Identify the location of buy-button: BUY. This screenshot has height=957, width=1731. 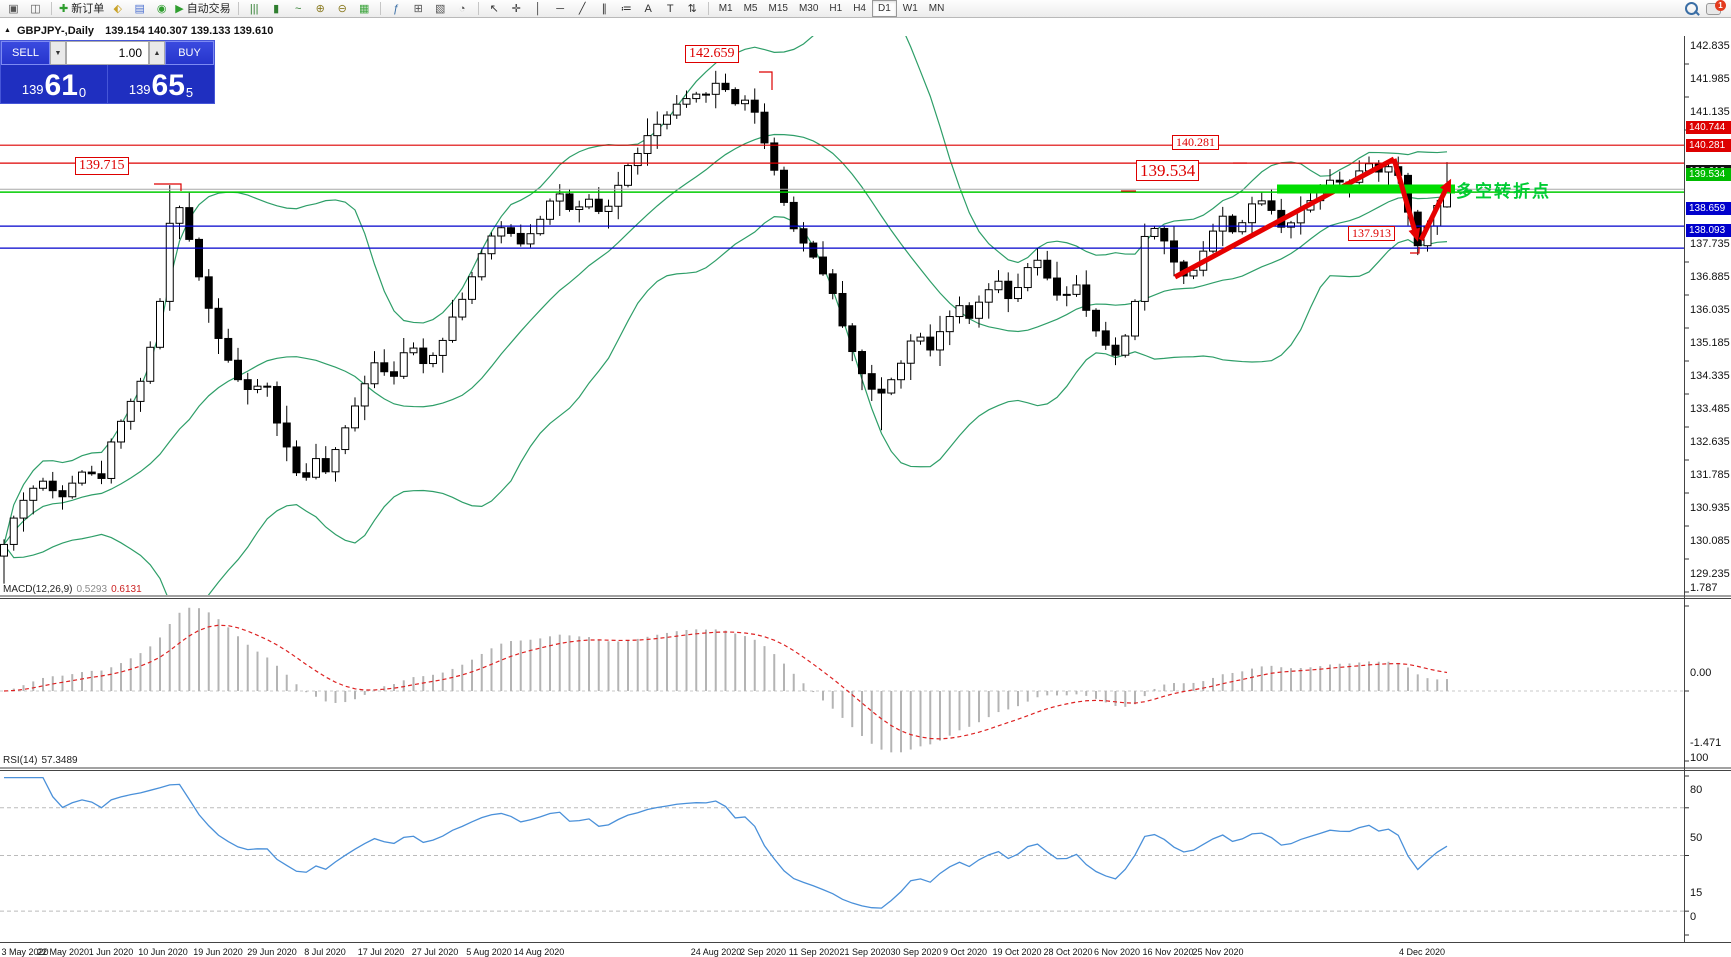
(189, 53).